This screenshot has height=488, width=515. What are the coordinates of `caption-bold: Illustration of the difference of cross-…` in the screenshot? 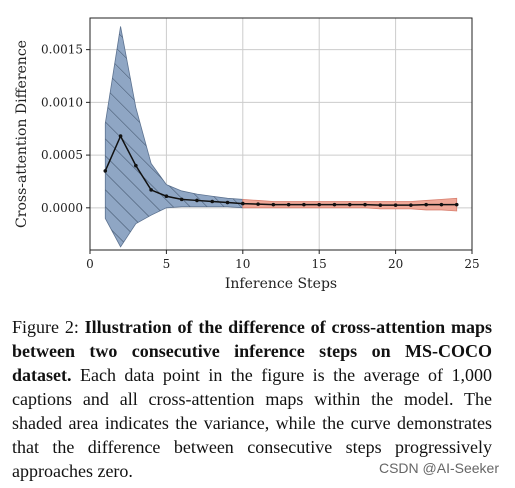 It's located at (252, 351).